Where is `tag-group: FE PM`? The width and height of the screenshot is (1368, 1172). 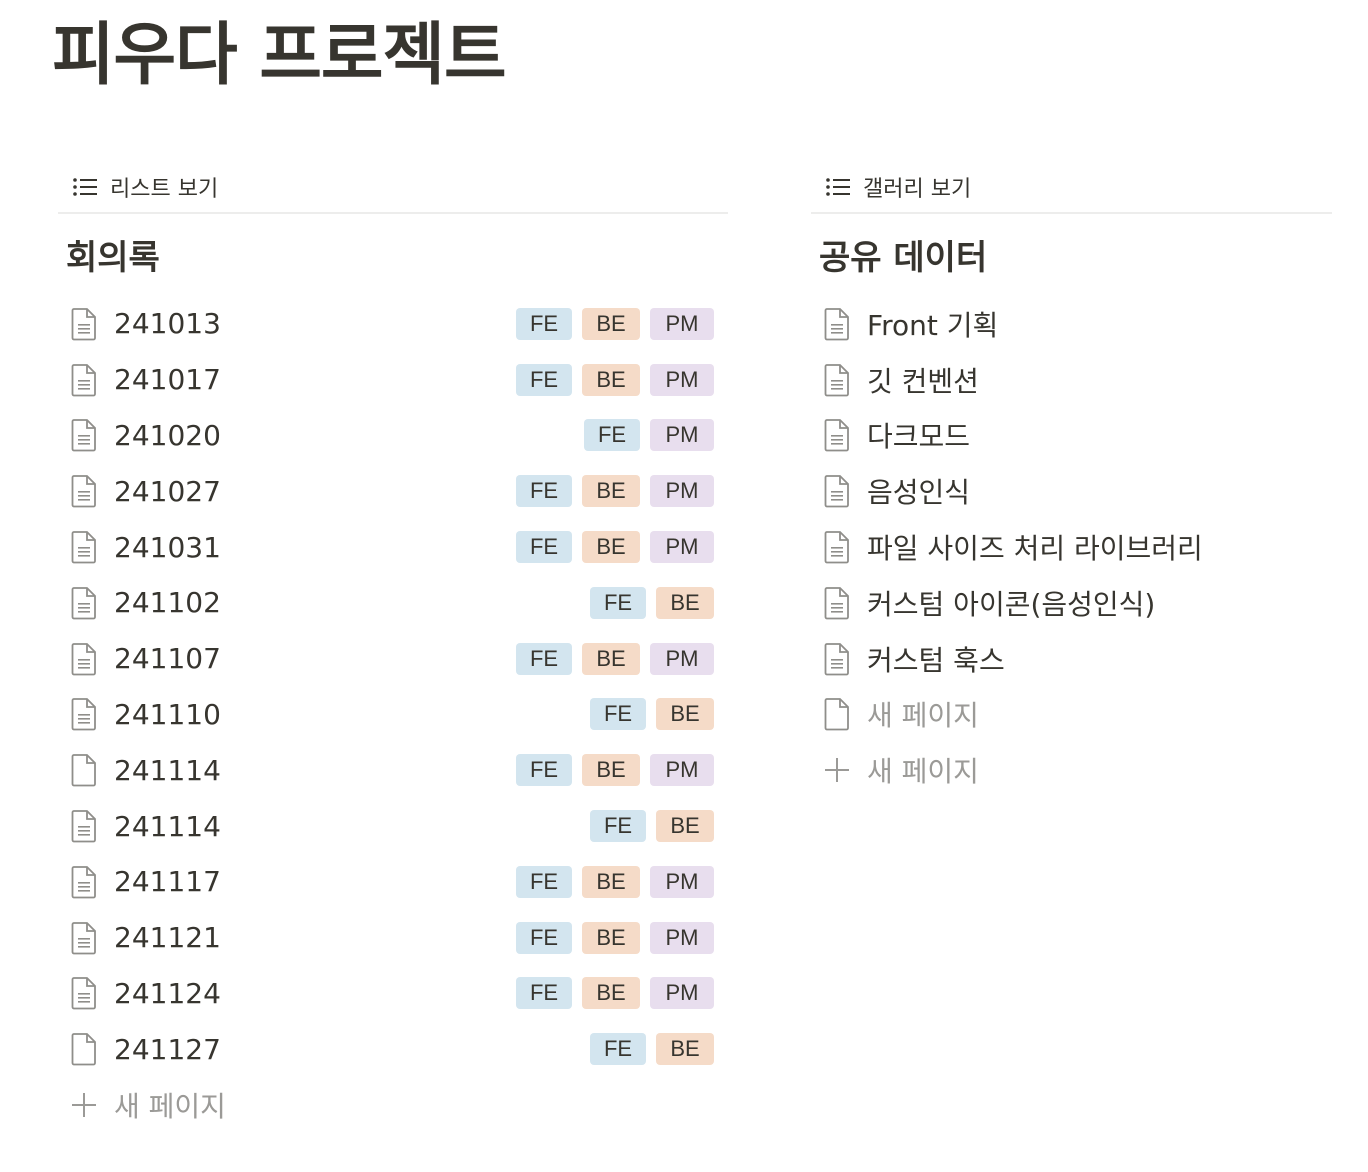
tag-group: FE PM is located at coordinates (656, 435).